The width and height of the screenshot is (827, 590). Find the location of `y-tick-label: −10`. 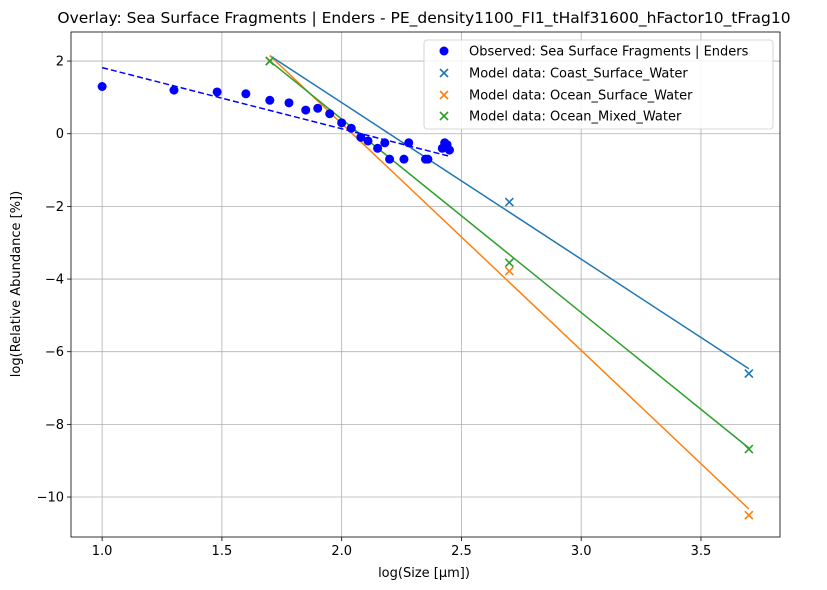

y-tick-label: −10 is located at coordinates (50, 498).